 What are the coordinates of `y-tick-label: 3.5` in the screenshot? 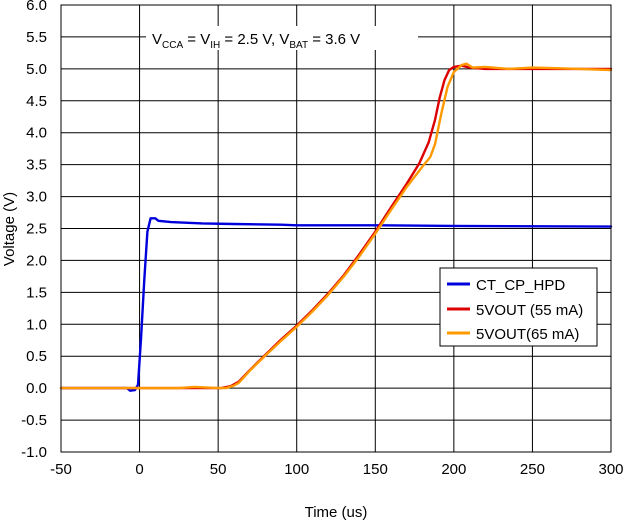 It's located at (36, 165).